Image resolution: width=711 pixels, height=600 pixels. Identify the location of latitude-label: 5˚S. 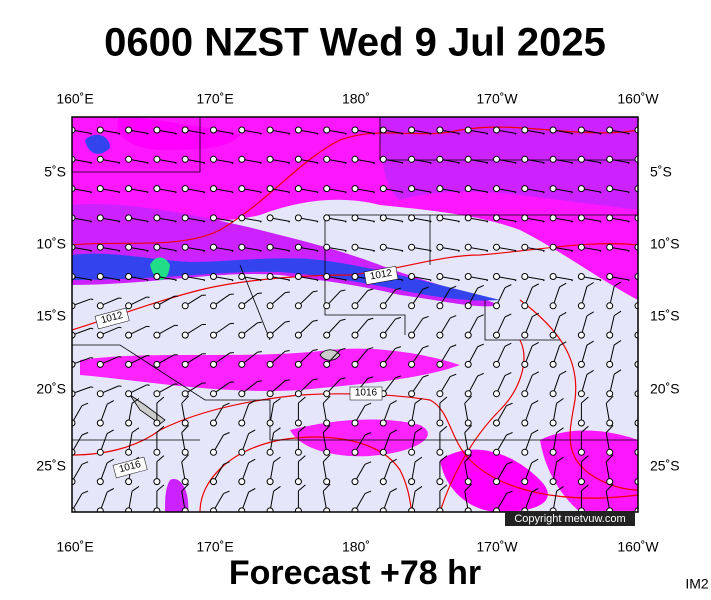
(55, 172).